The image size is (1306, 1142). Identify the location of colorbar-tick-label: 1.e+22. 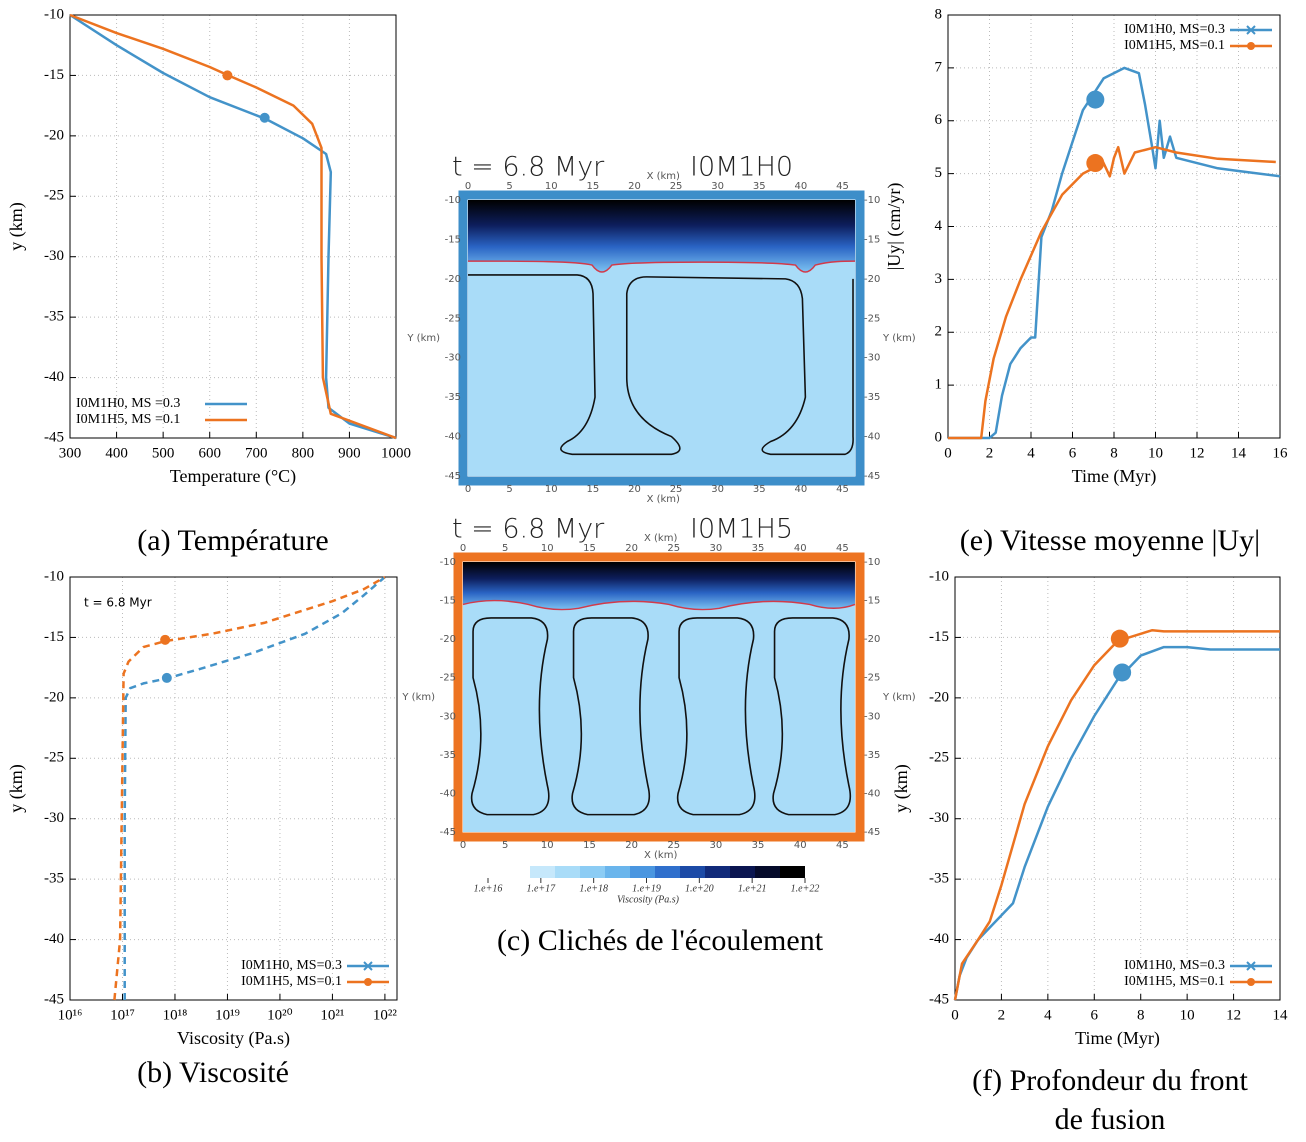
(805, 888).